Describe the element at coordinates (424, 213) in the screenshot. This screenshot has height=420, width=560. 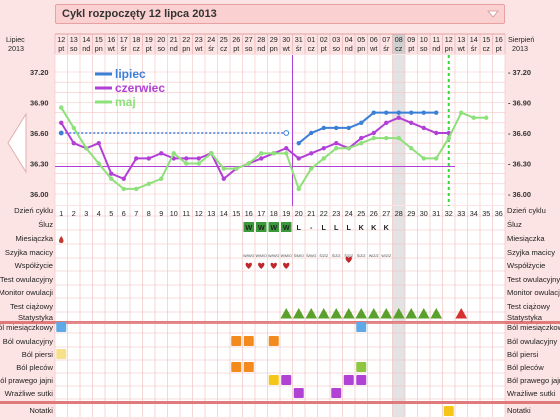
I see `cycle-day-number: 30` at that location.